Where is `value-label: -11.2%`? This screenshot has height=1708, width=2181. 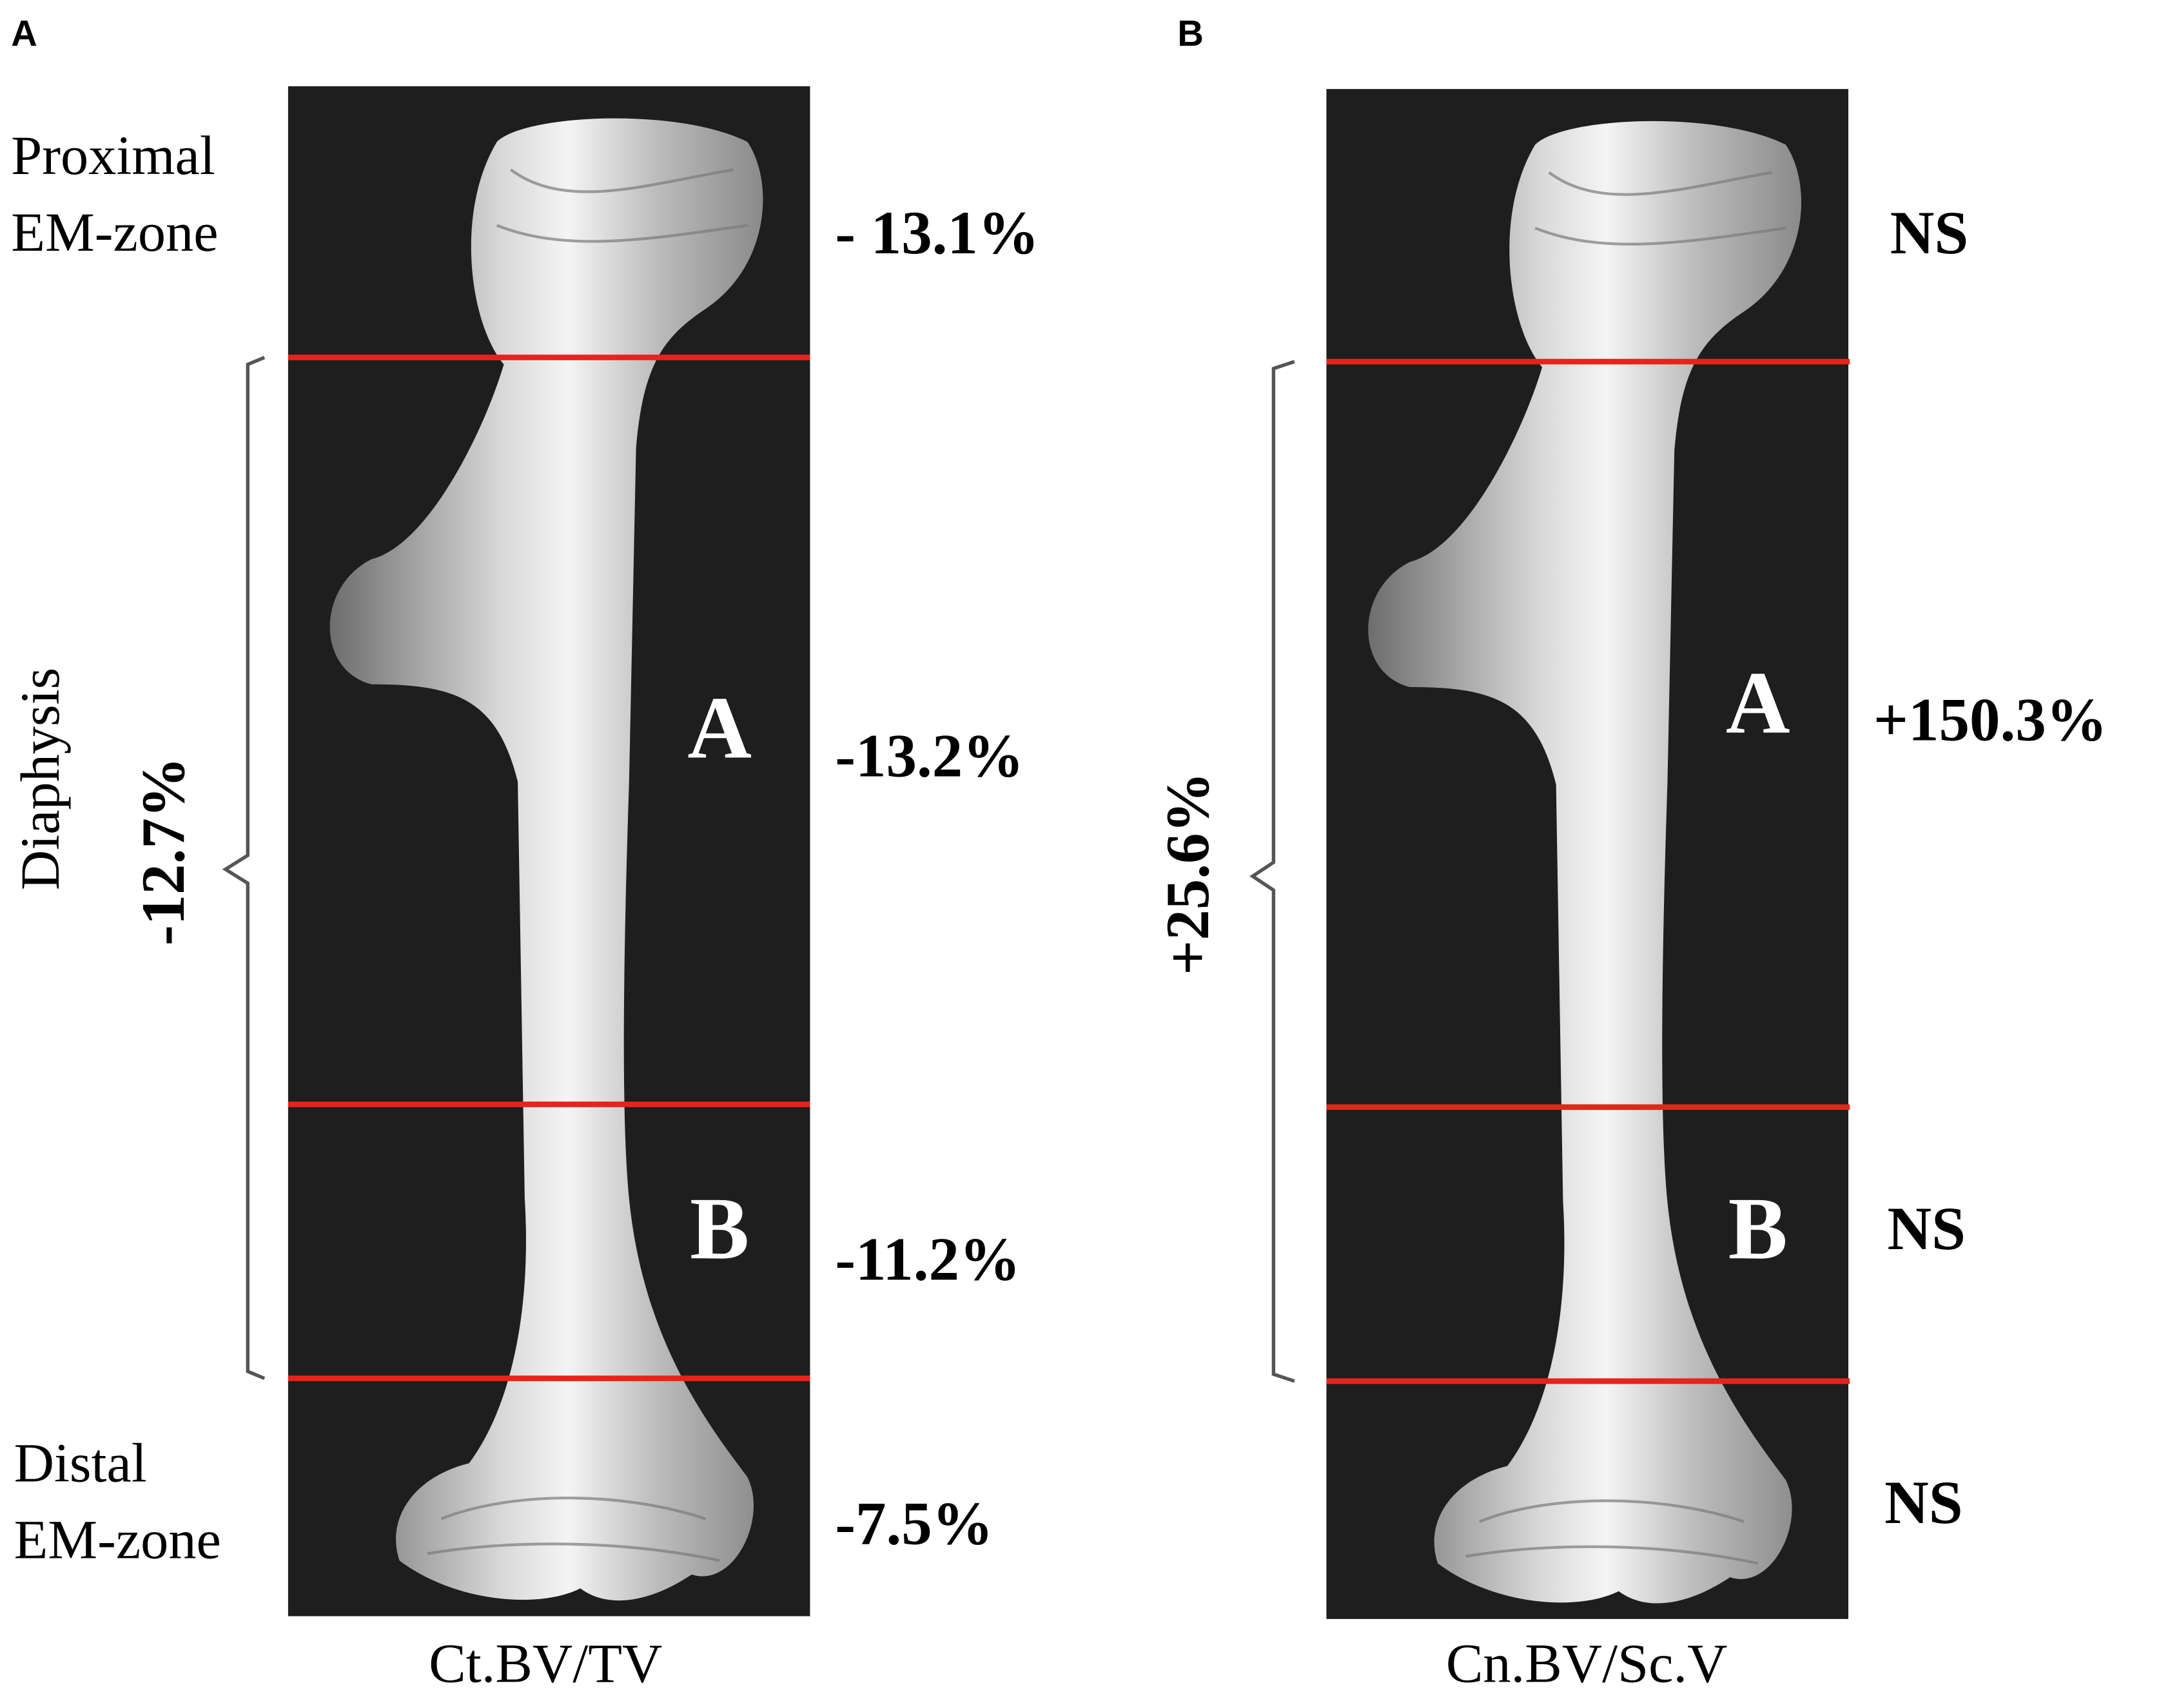
value-label: -11.2% is located at coordinates (928, 1259).